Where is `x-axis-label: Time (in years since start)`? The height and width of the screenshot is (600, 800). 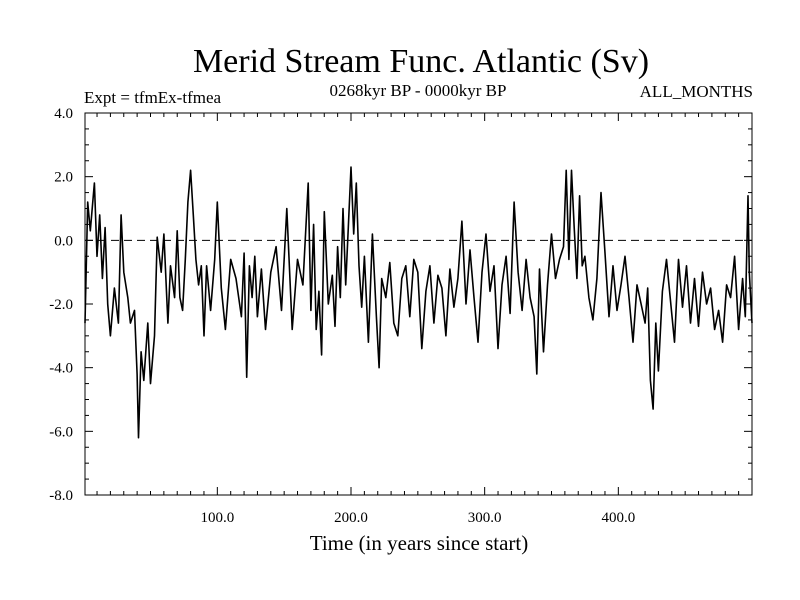 x-axis-label: Time (in years since start) is located at coordinates (419, 543).